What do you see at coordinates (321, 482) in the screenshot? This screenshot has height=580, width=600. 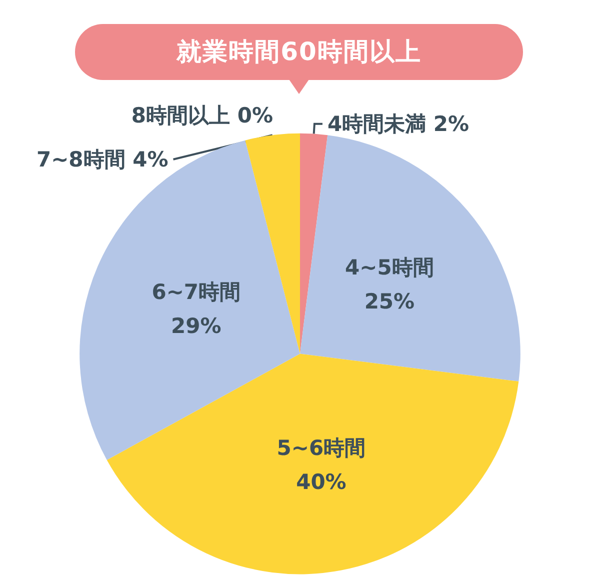 I see `data-label: 40%` at bounding box center [321, 482].